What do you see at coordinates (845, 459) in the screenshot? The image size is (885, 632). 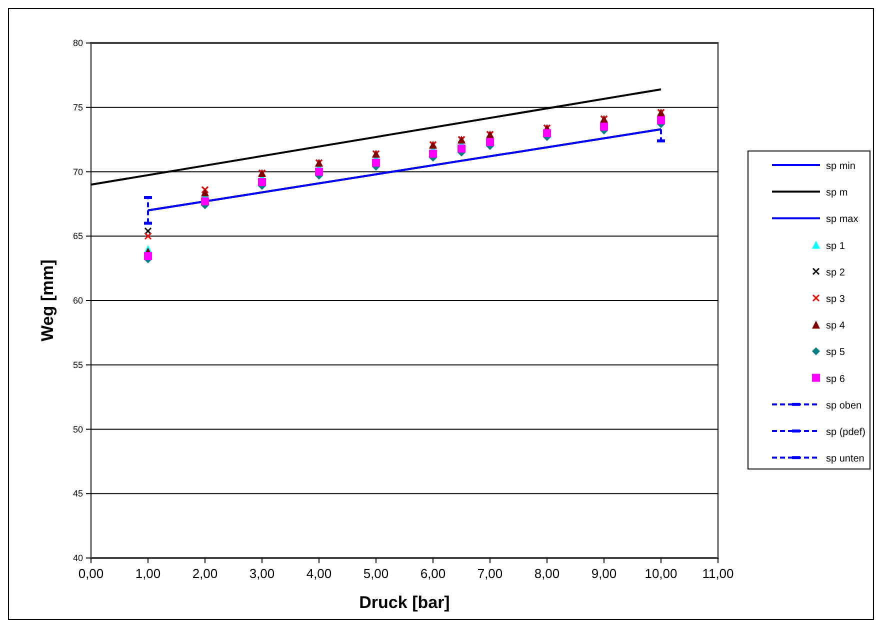 I see `legend-label: sp unten` at bounding box center [845, 459].